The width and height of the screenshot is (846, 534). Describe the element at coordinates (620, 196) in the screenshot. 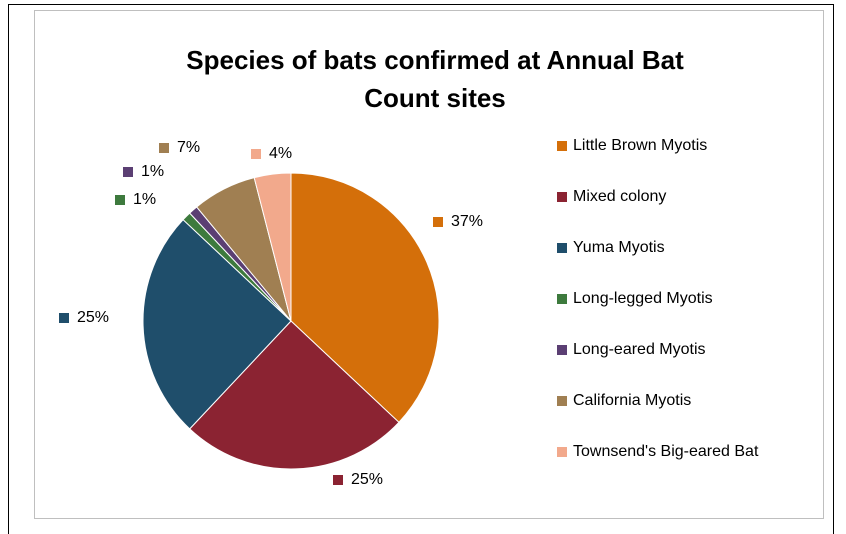

I see `legend-label: Mixed colony` at that location.